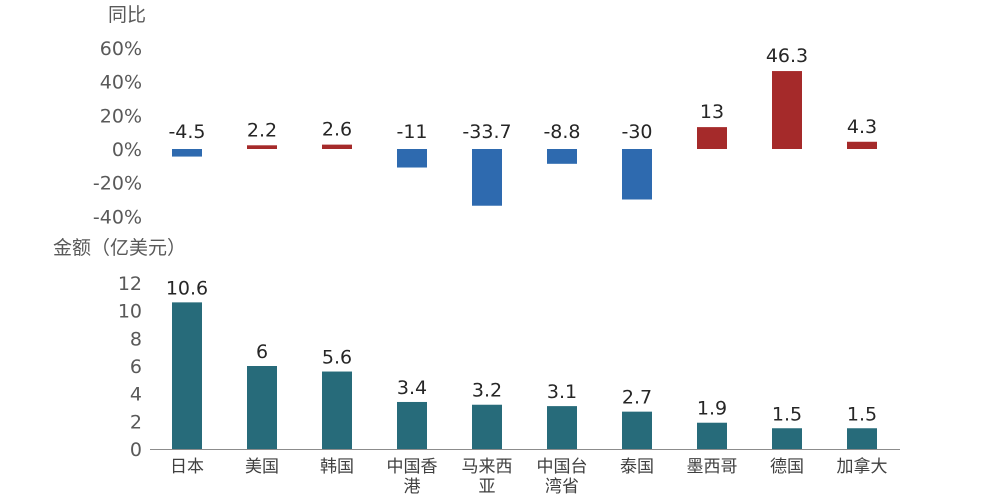  Describe the element at coordinates (127, 15) in the screenshot. I see `yoy-axis-title: 同比` at that location.